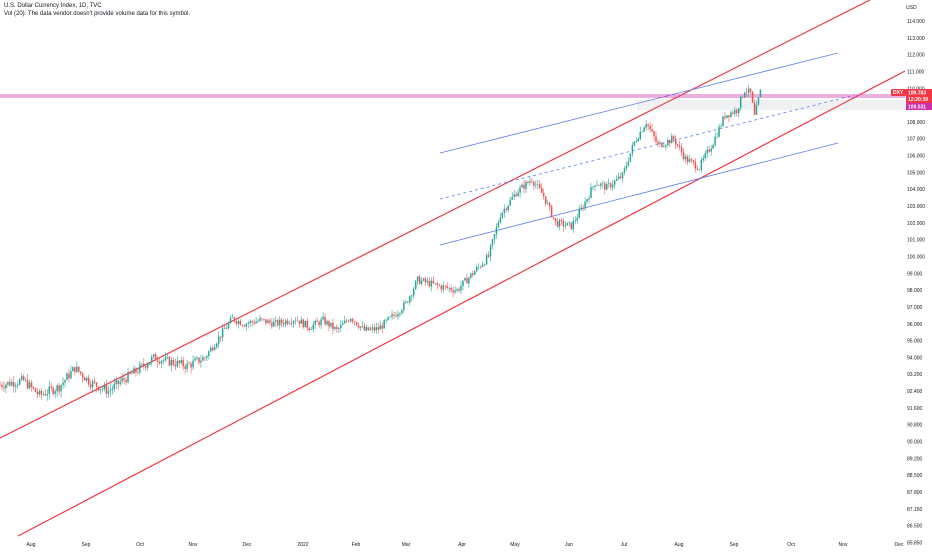 Image resolution: width=932 pixels, height=555 pixels. Describe the element at coordinates (911, 8) in the screenshot. I see `currency-label: USD` at that location.